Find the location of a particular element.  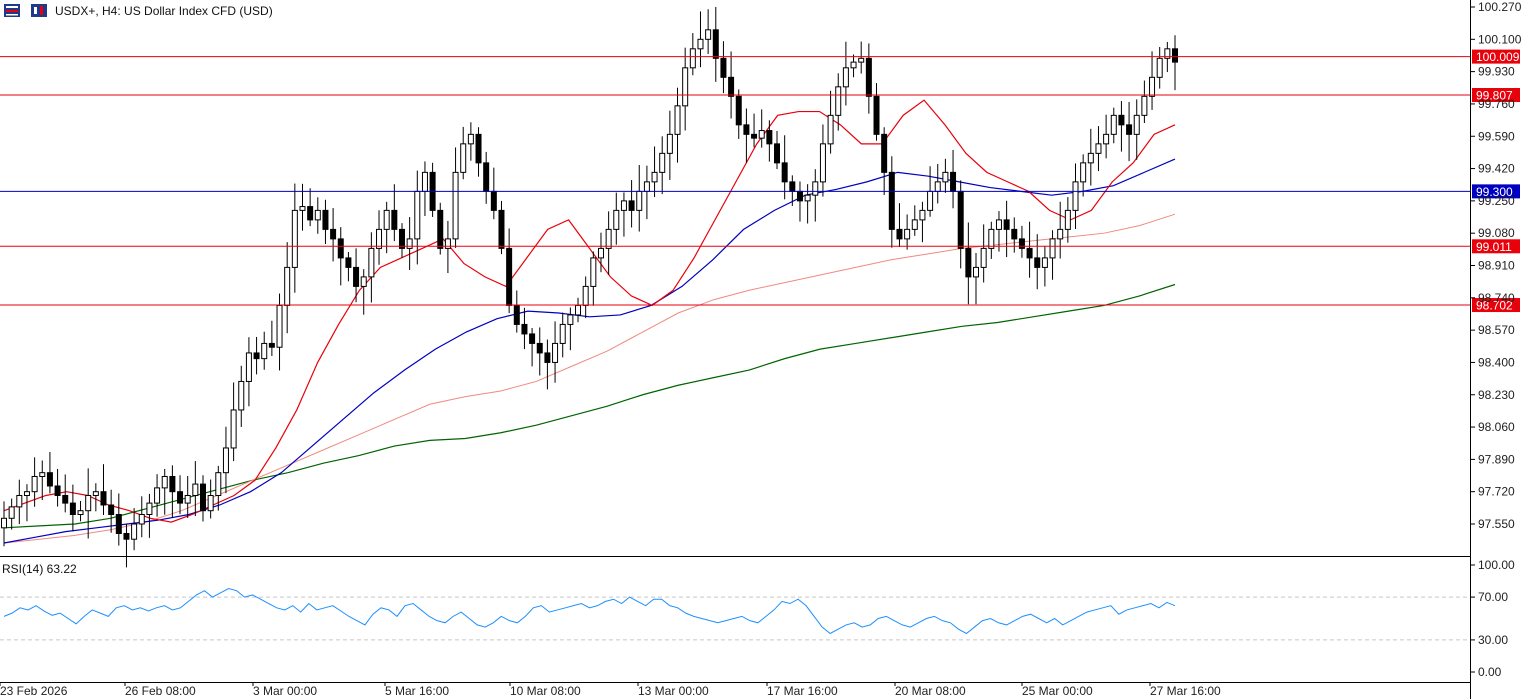

chart-type-icon is located at coordinates (39, 10).